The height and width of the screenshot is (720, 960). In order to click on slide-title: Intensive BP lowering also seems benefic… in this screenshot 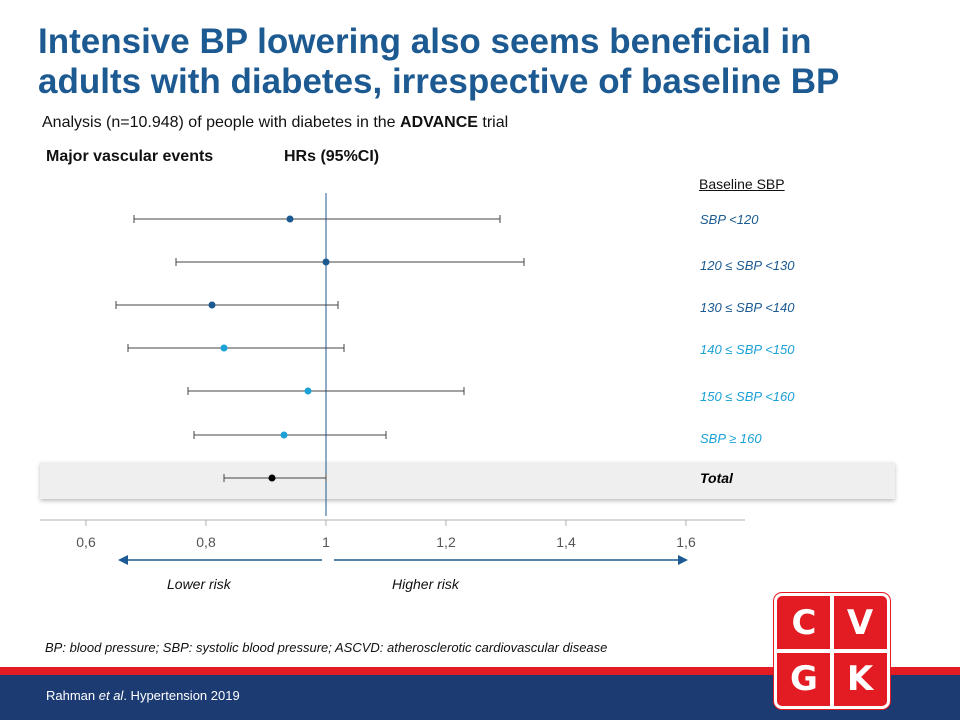, I will do `click(439, 61)`.